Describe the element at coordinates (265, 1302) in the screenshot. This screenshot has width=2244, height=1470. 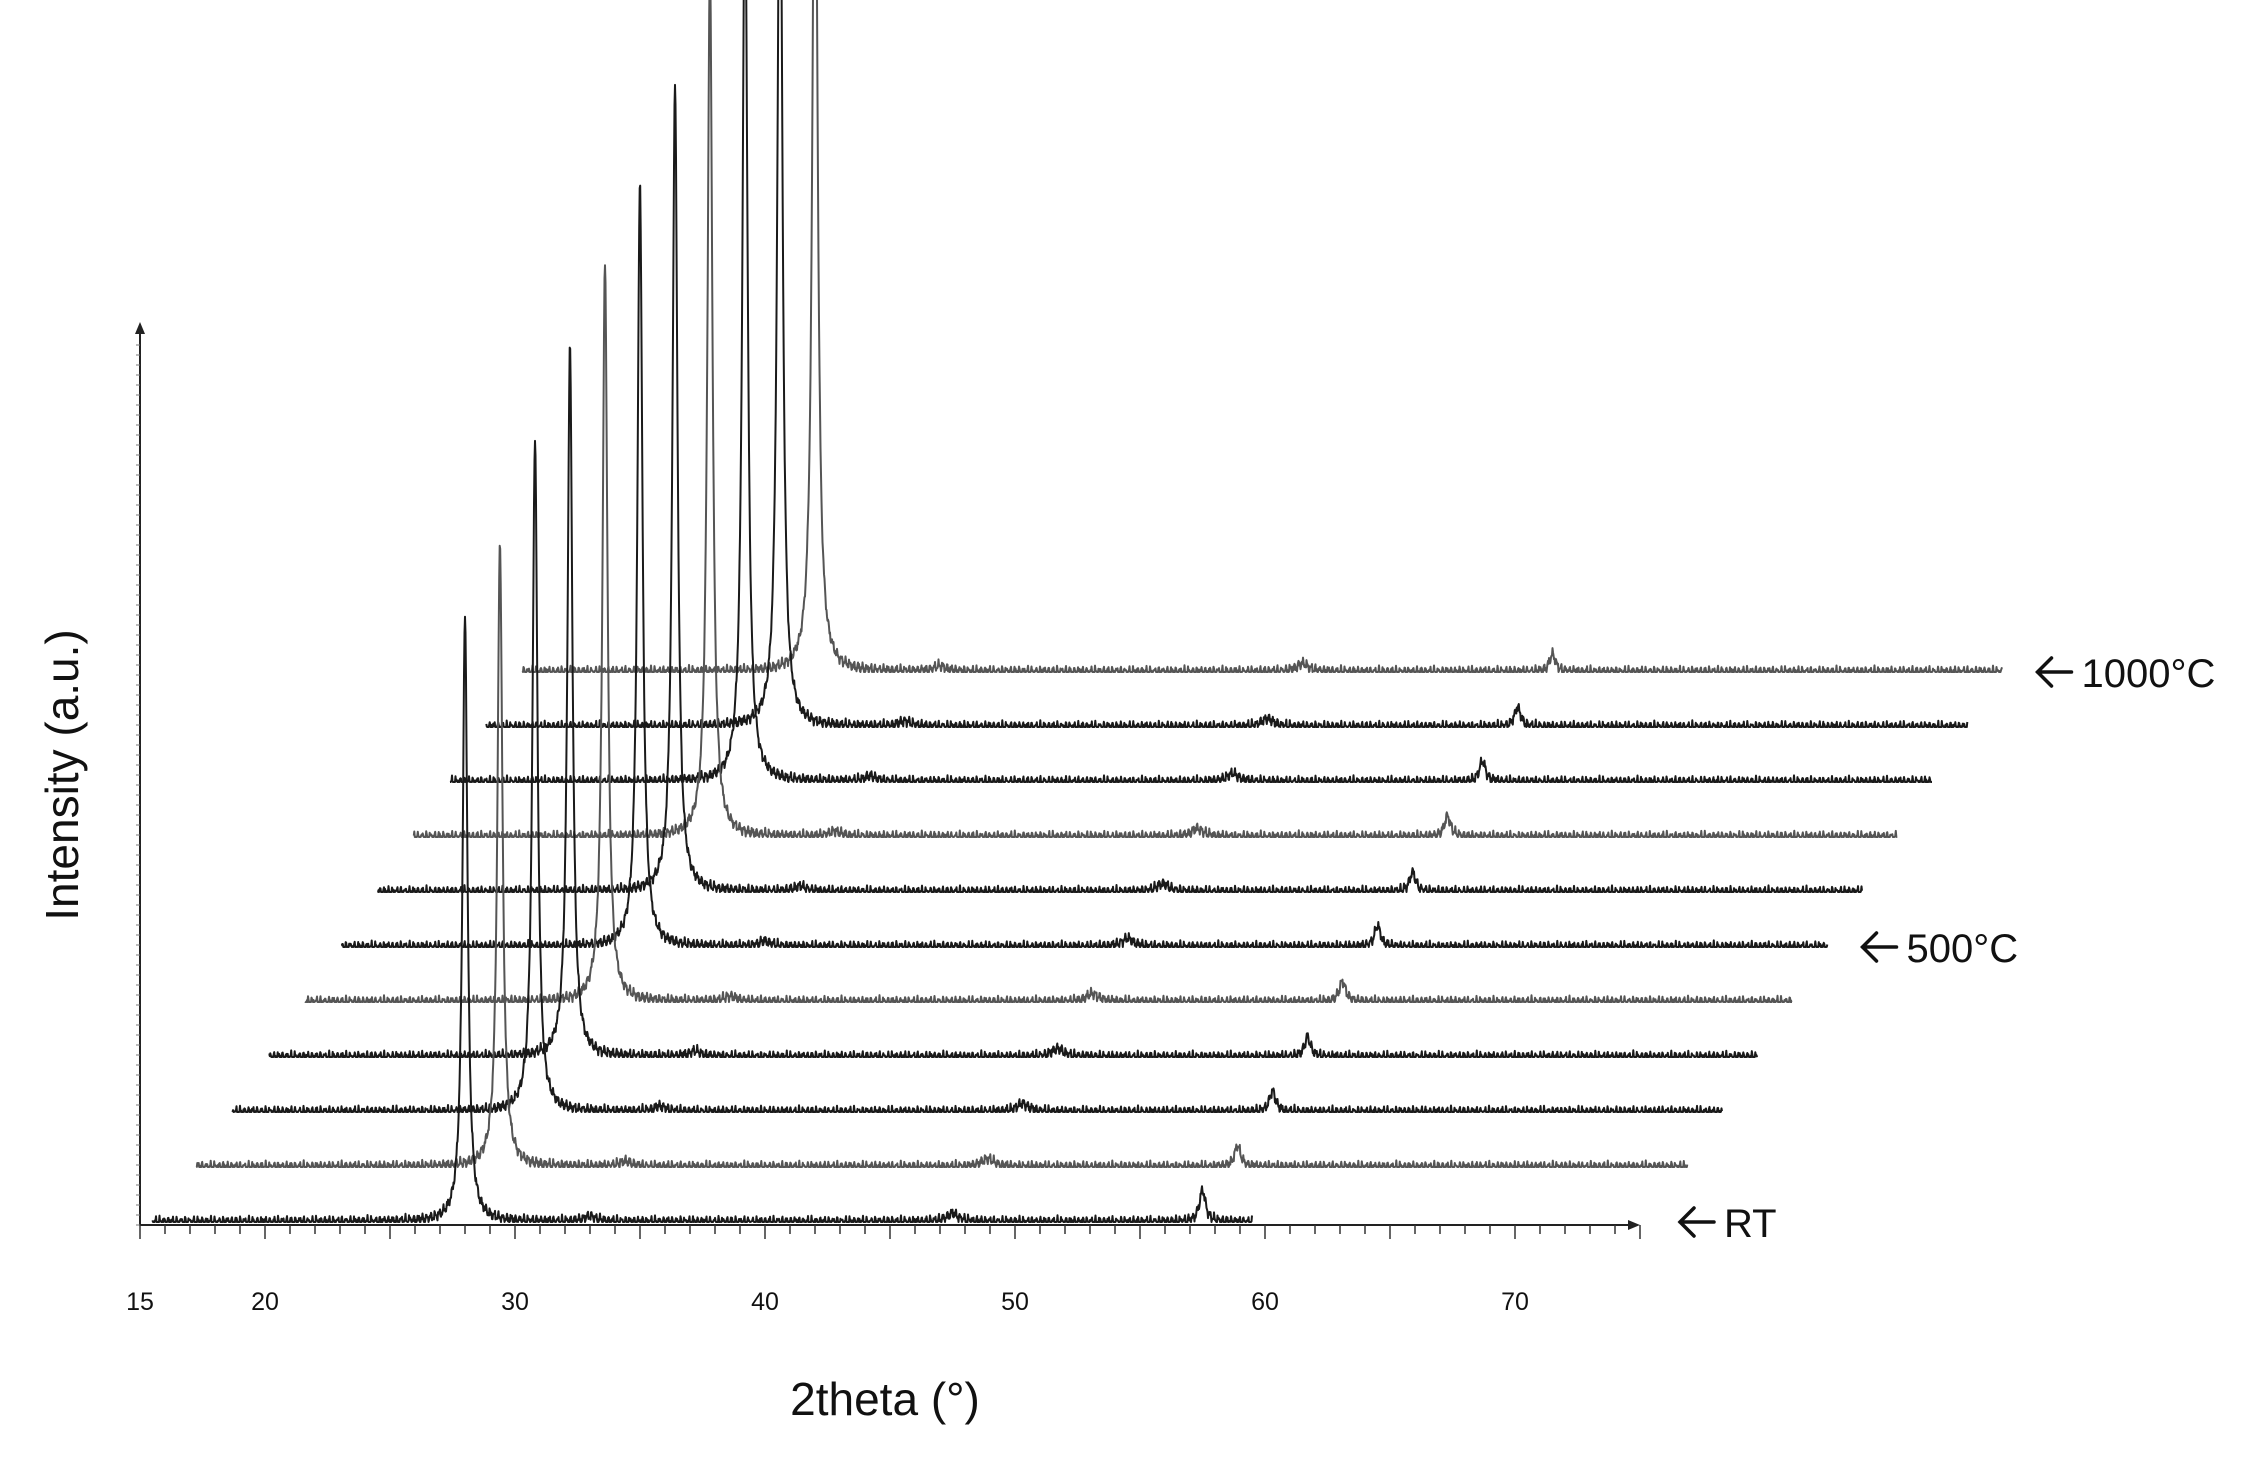
I see `x-tick-label: 20` at that location.